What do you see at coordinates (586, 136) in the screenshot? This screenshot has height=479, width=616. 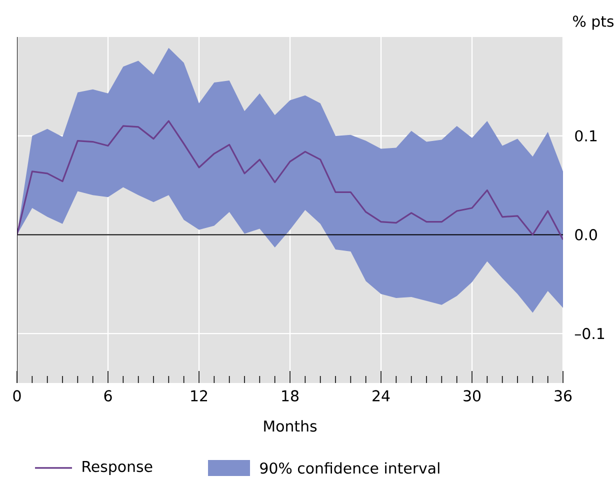 I see `y-tick-label: 0.1` at bounding box center [586, 136].